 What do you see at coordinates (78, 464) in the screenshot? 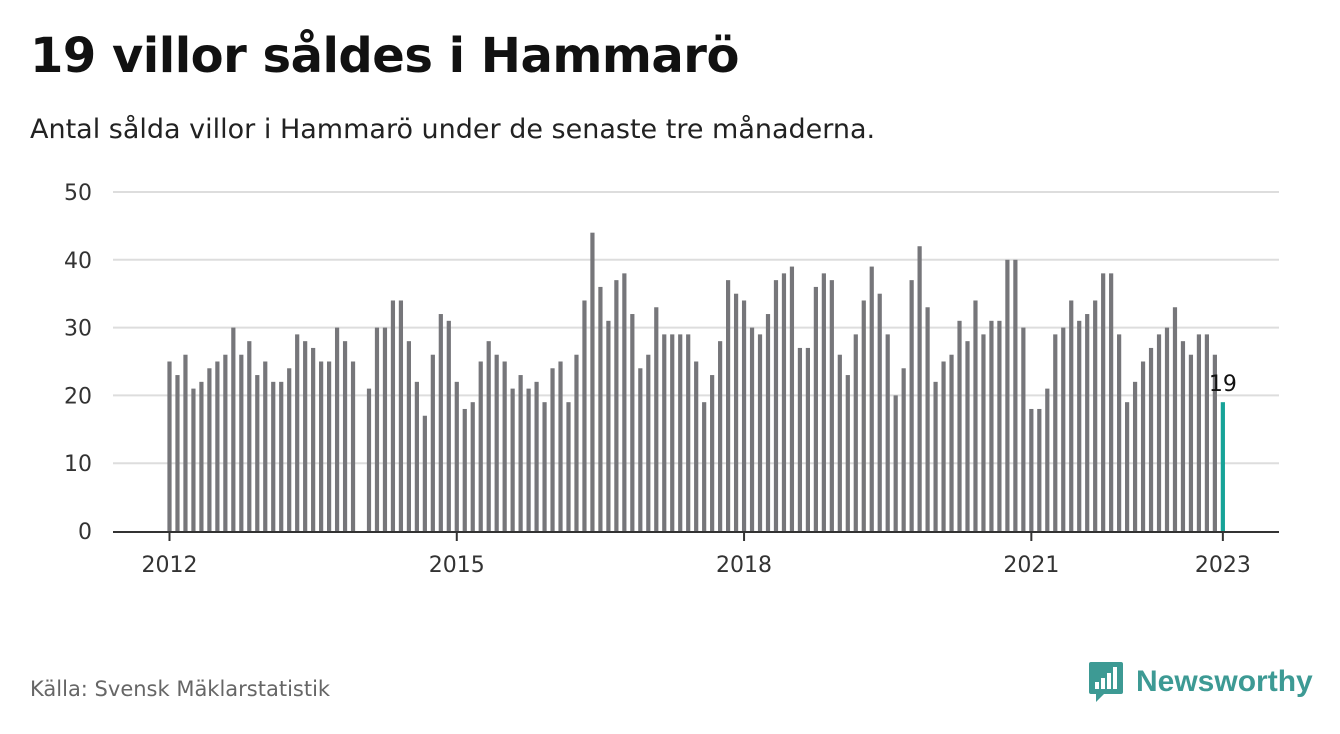
I see `y-tick-label: 10` at bounding box center [78, 464].